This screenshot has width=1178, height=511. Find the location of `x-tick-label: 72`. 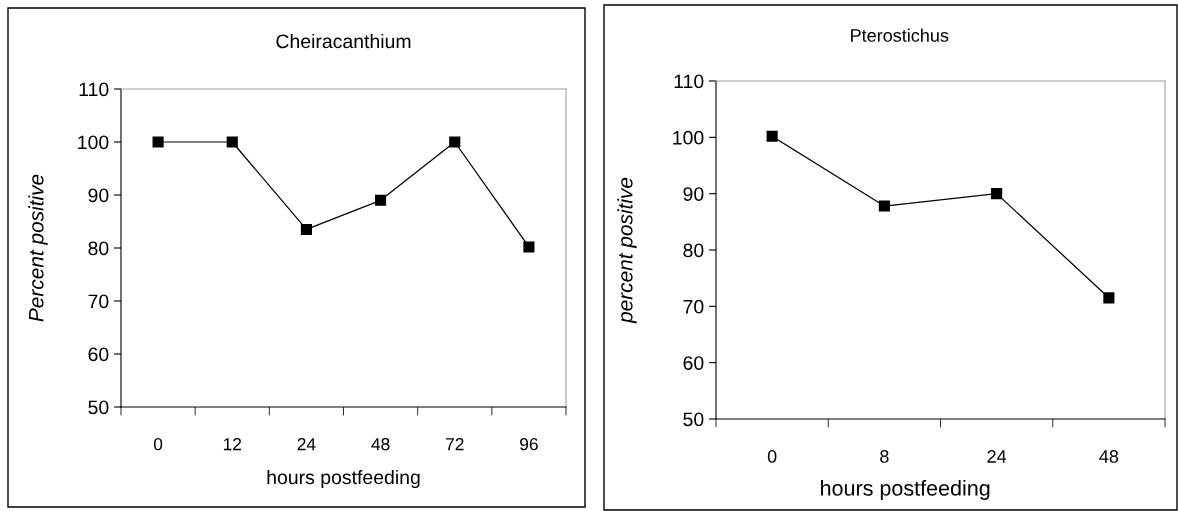

x-tick-label: 72 is located at coordinates (454, 444).